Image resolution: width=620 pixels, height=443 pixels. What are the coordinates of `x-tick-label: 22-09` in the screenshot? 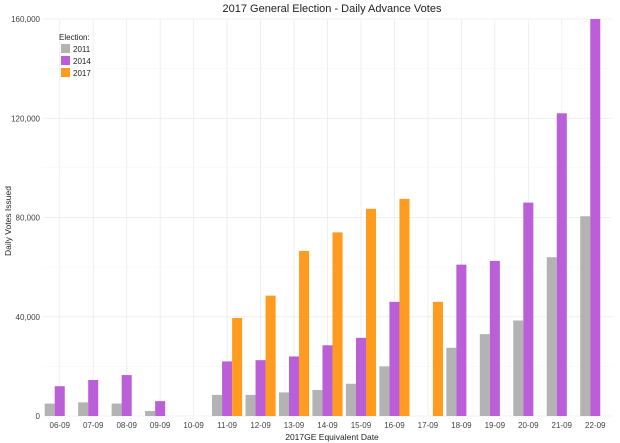 It's located at (595, 425).